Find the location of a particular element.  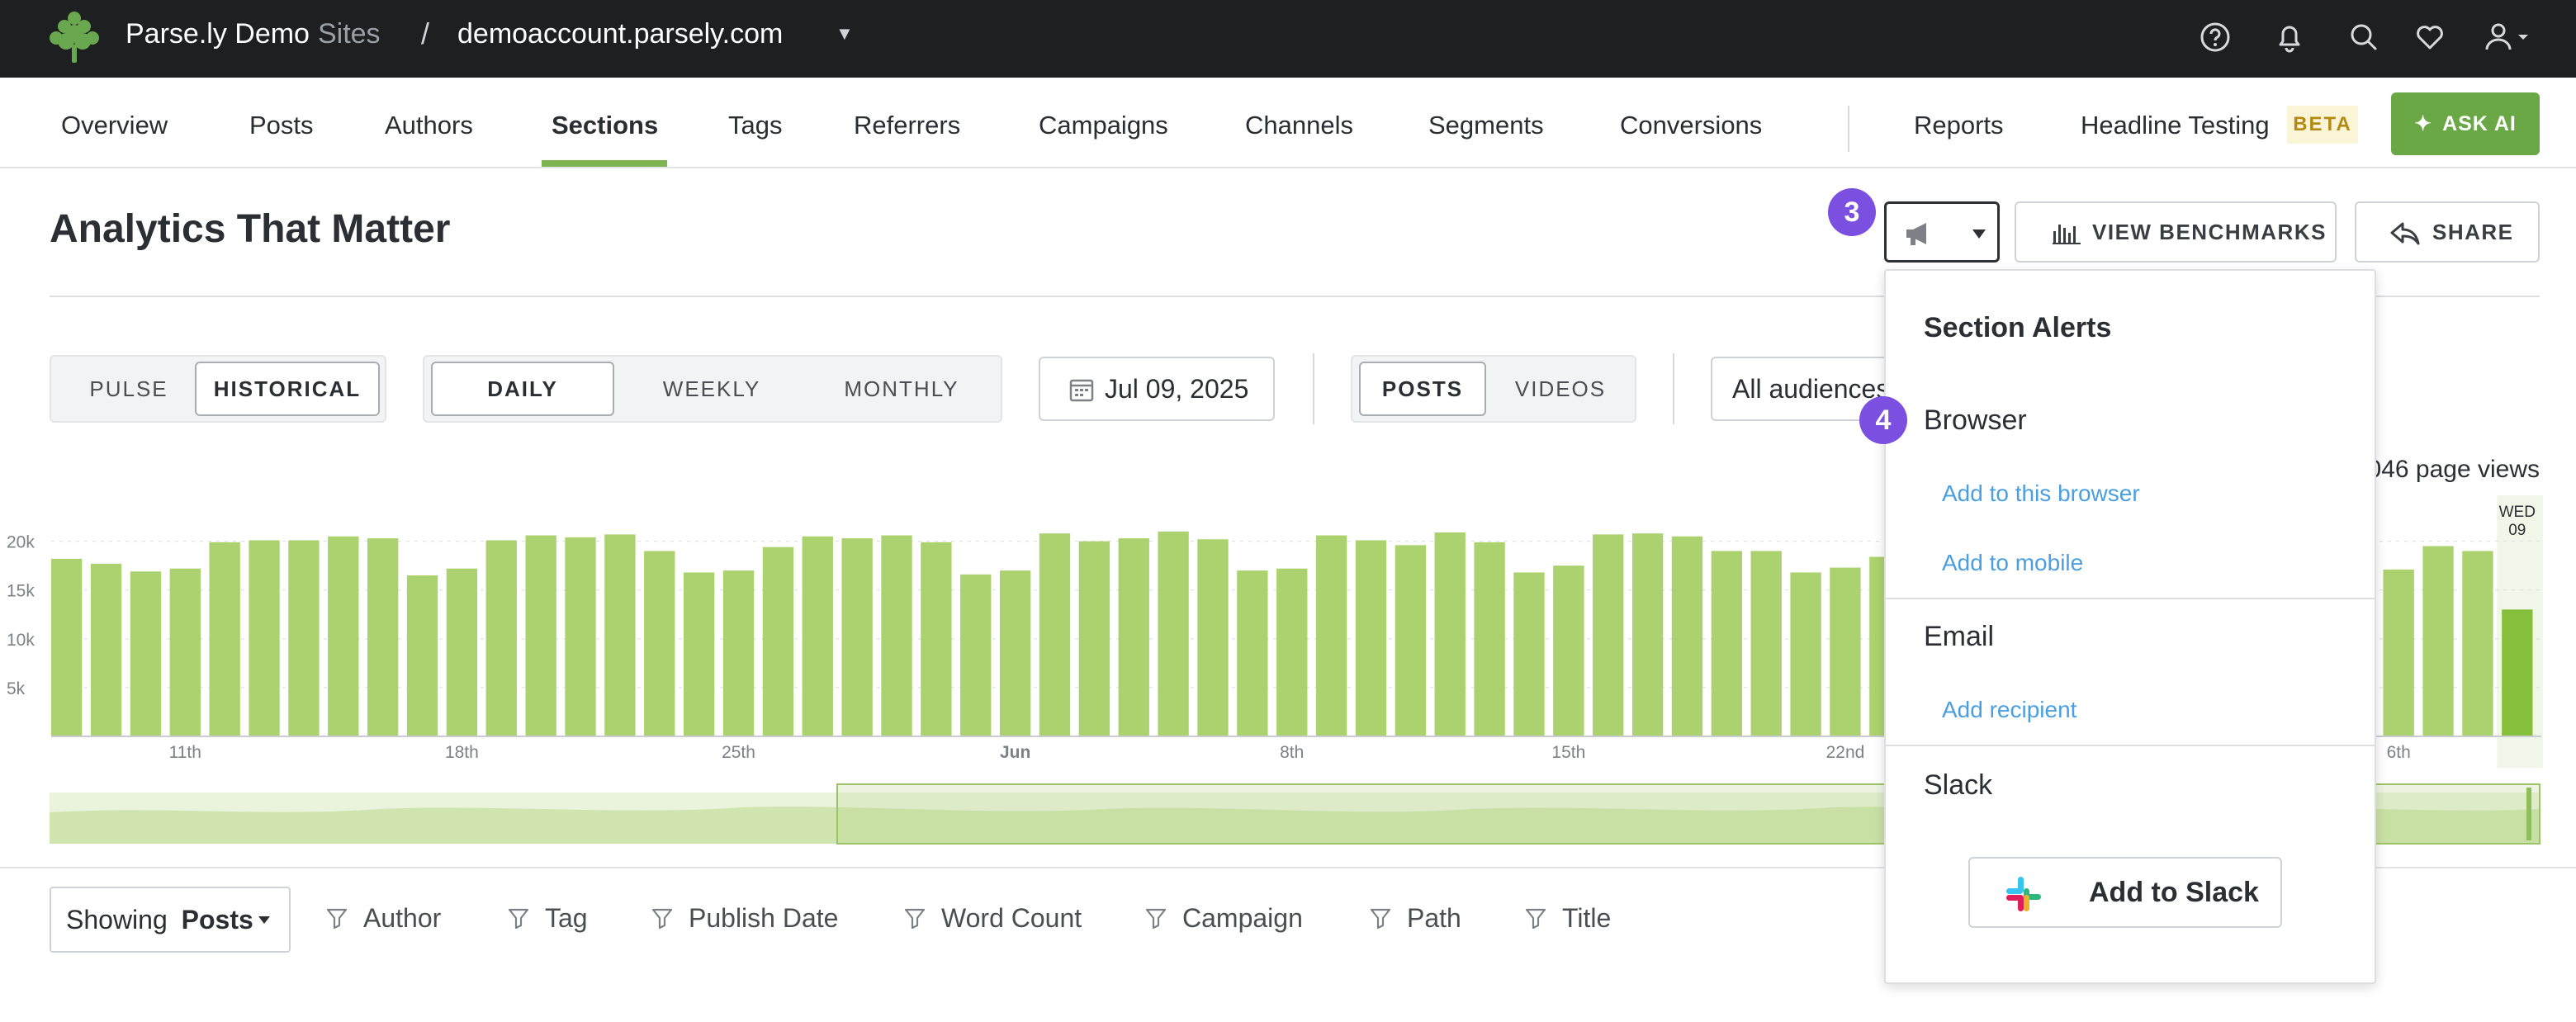

add-to-this-browser-link: Add to this browser is located at coordinates (2041, 493).